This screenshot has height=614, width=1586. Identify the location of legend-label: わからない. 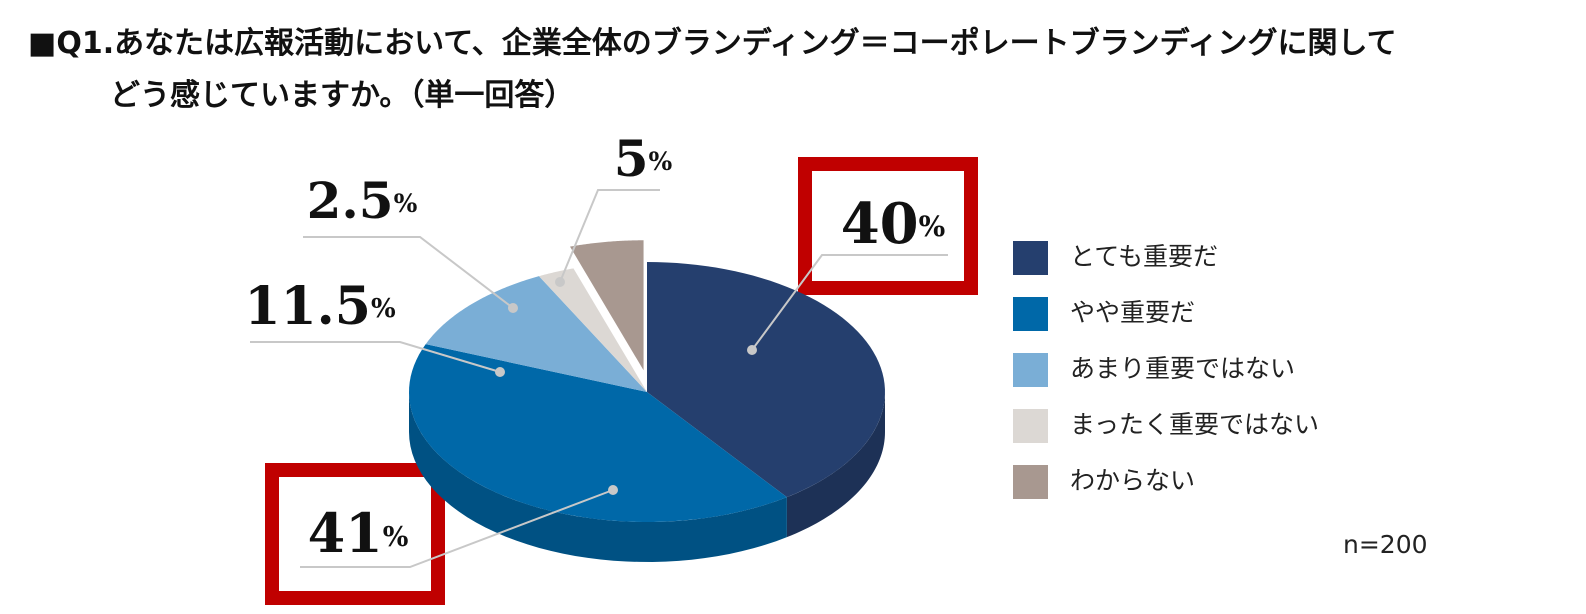
(1132, 480).